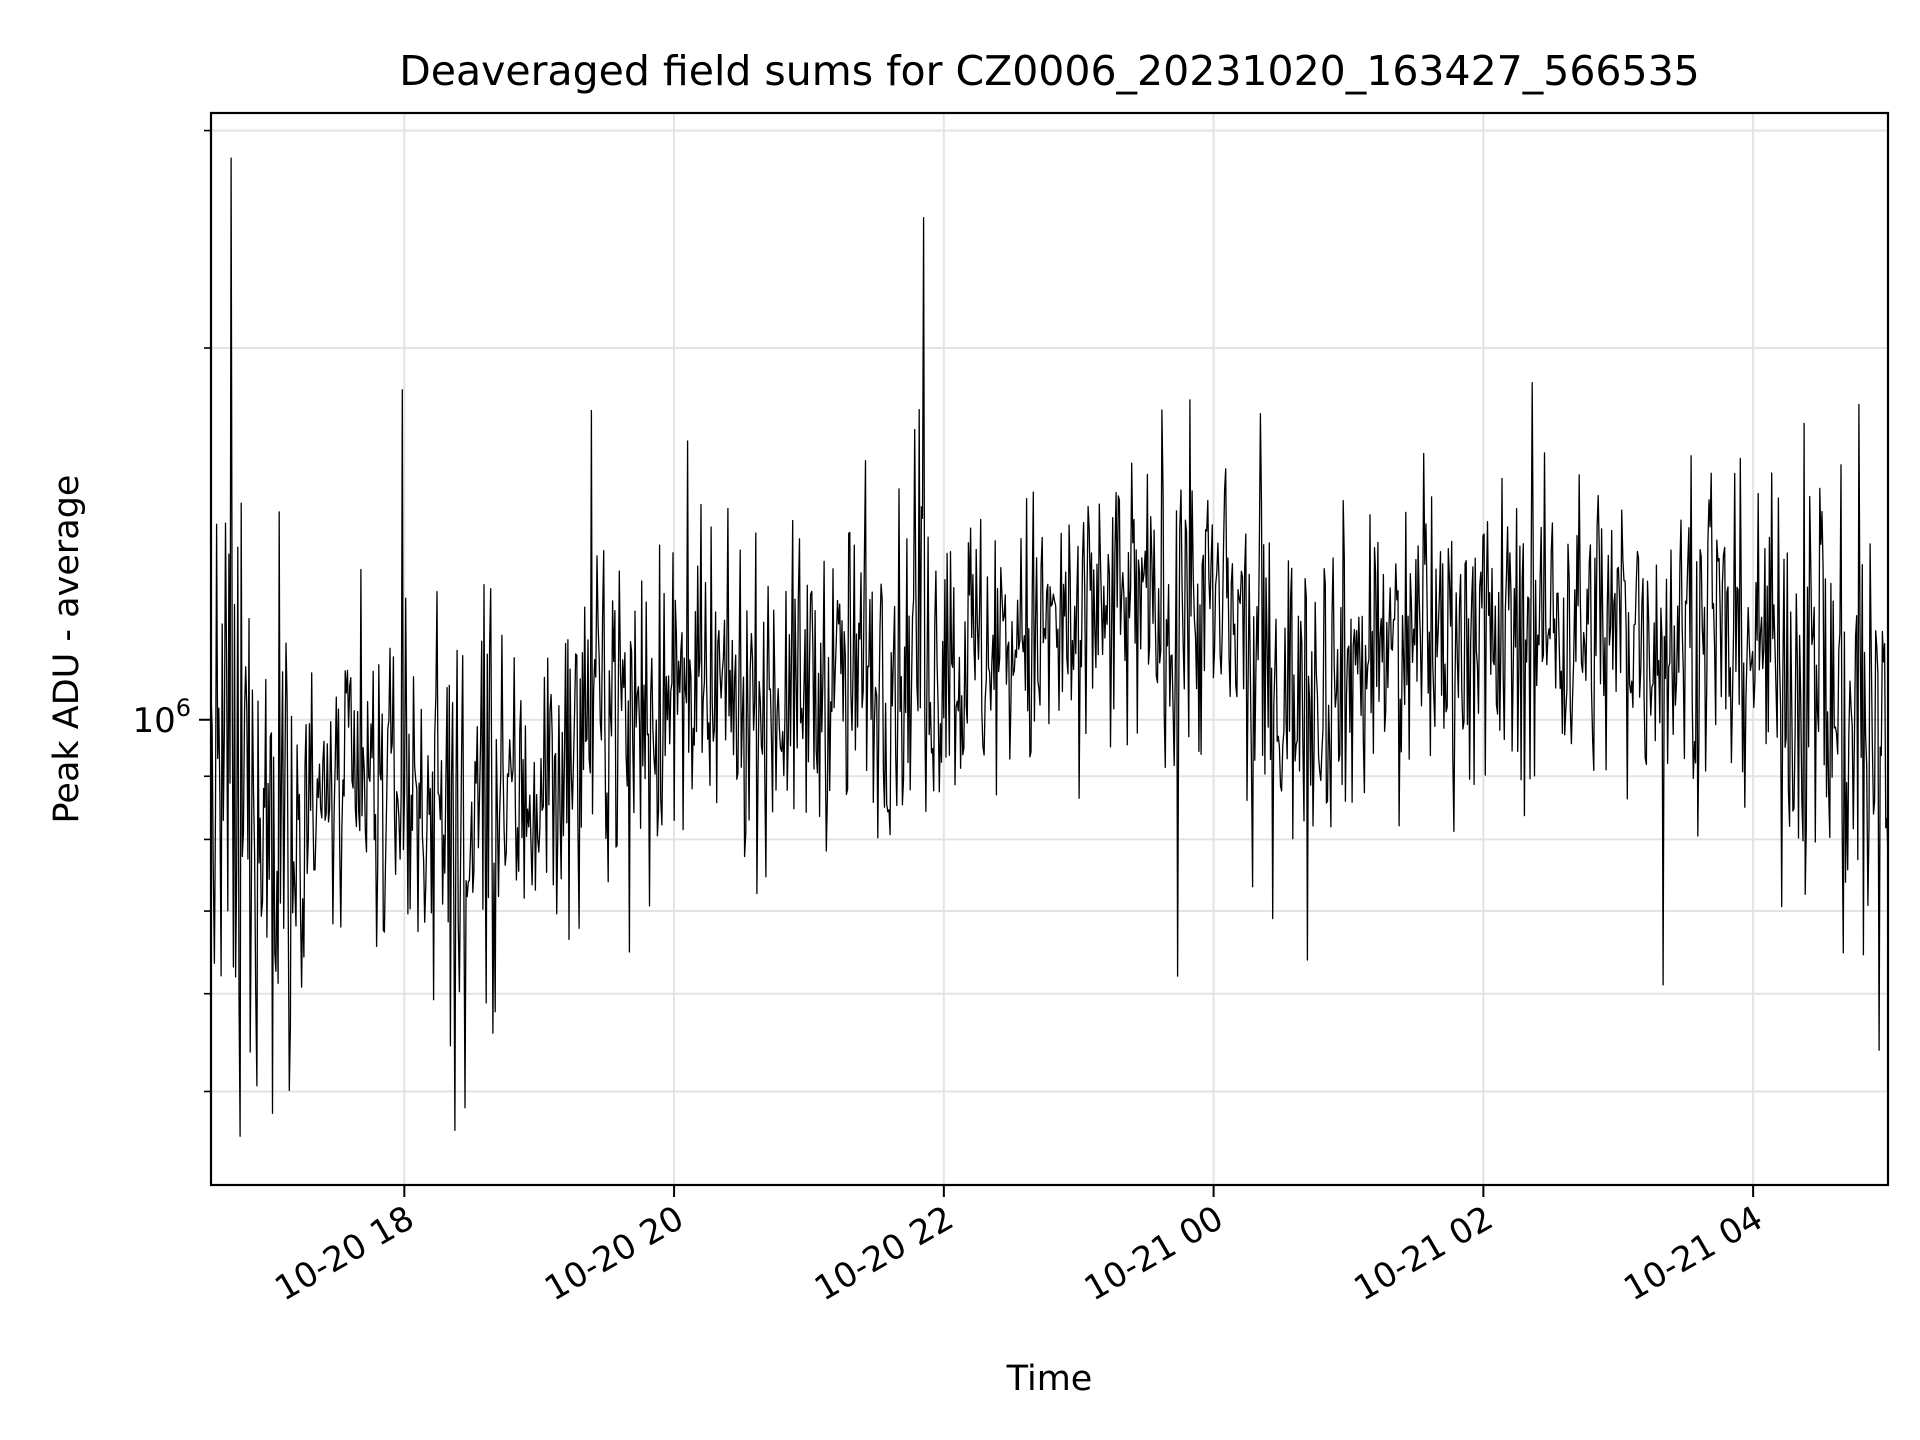 The image size is (1920, 1440). I want to click on y-tick-label-base: 10, so click(153, 721).